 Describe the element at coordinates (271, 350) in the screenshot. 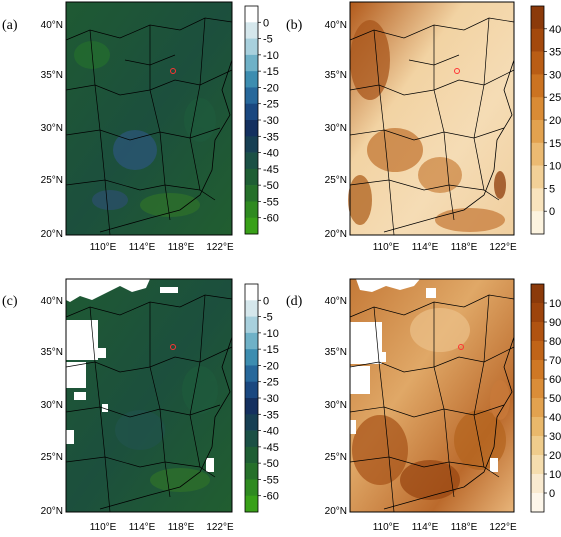

I see `colorbar-tick-label: -15` at that location.